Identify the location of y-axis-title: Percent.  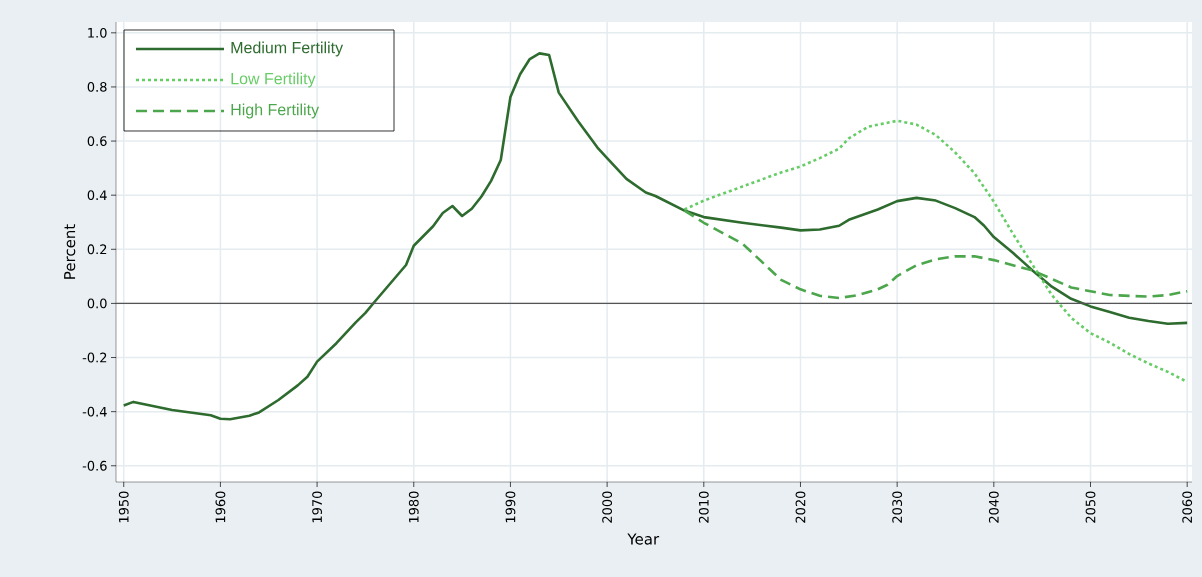
(70, 251).